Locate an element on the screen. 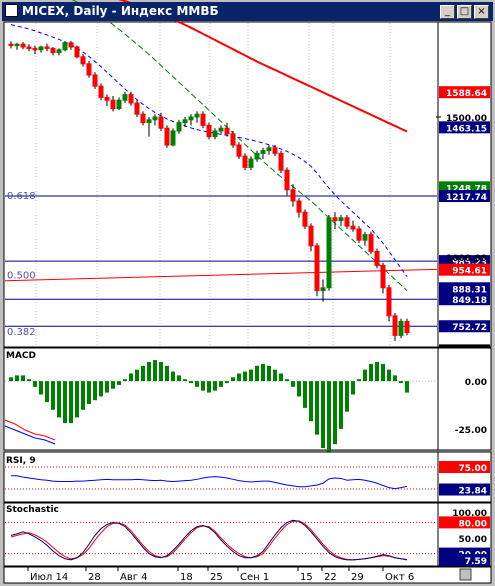 This screenshot has width=495, height=586. fib-382-tag: 752.72 is located at coordinates (469, 328).